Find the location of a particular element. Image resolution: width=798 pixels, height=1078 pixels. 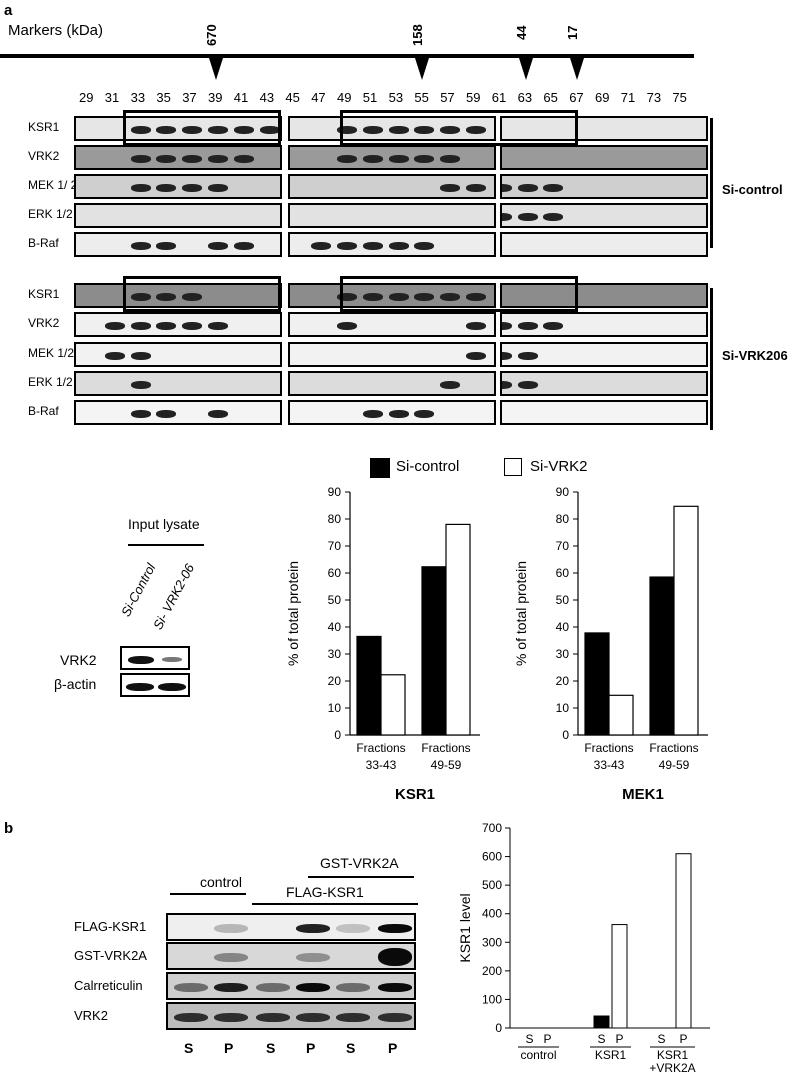

header-control: control is located at coordinates (221, 882).